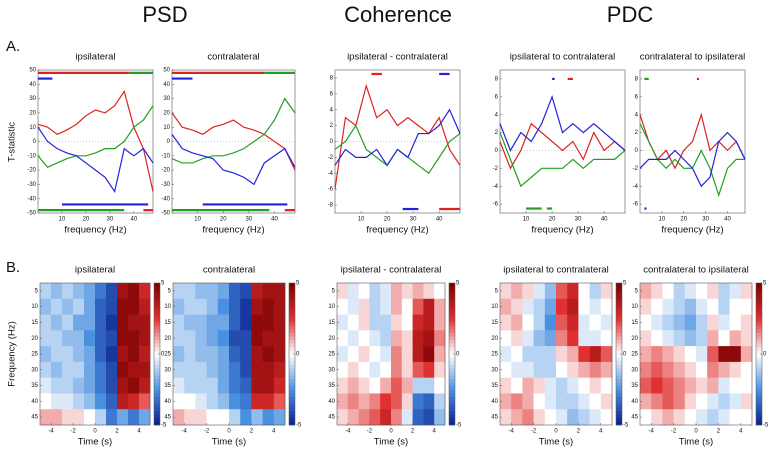 Image resolution: width=773 pixels, height=451 pixels. What do you see at coordinates (95, 270) in the screenshot?
I see `chart-title: ipsilateral` at bounding box center [95, 270].